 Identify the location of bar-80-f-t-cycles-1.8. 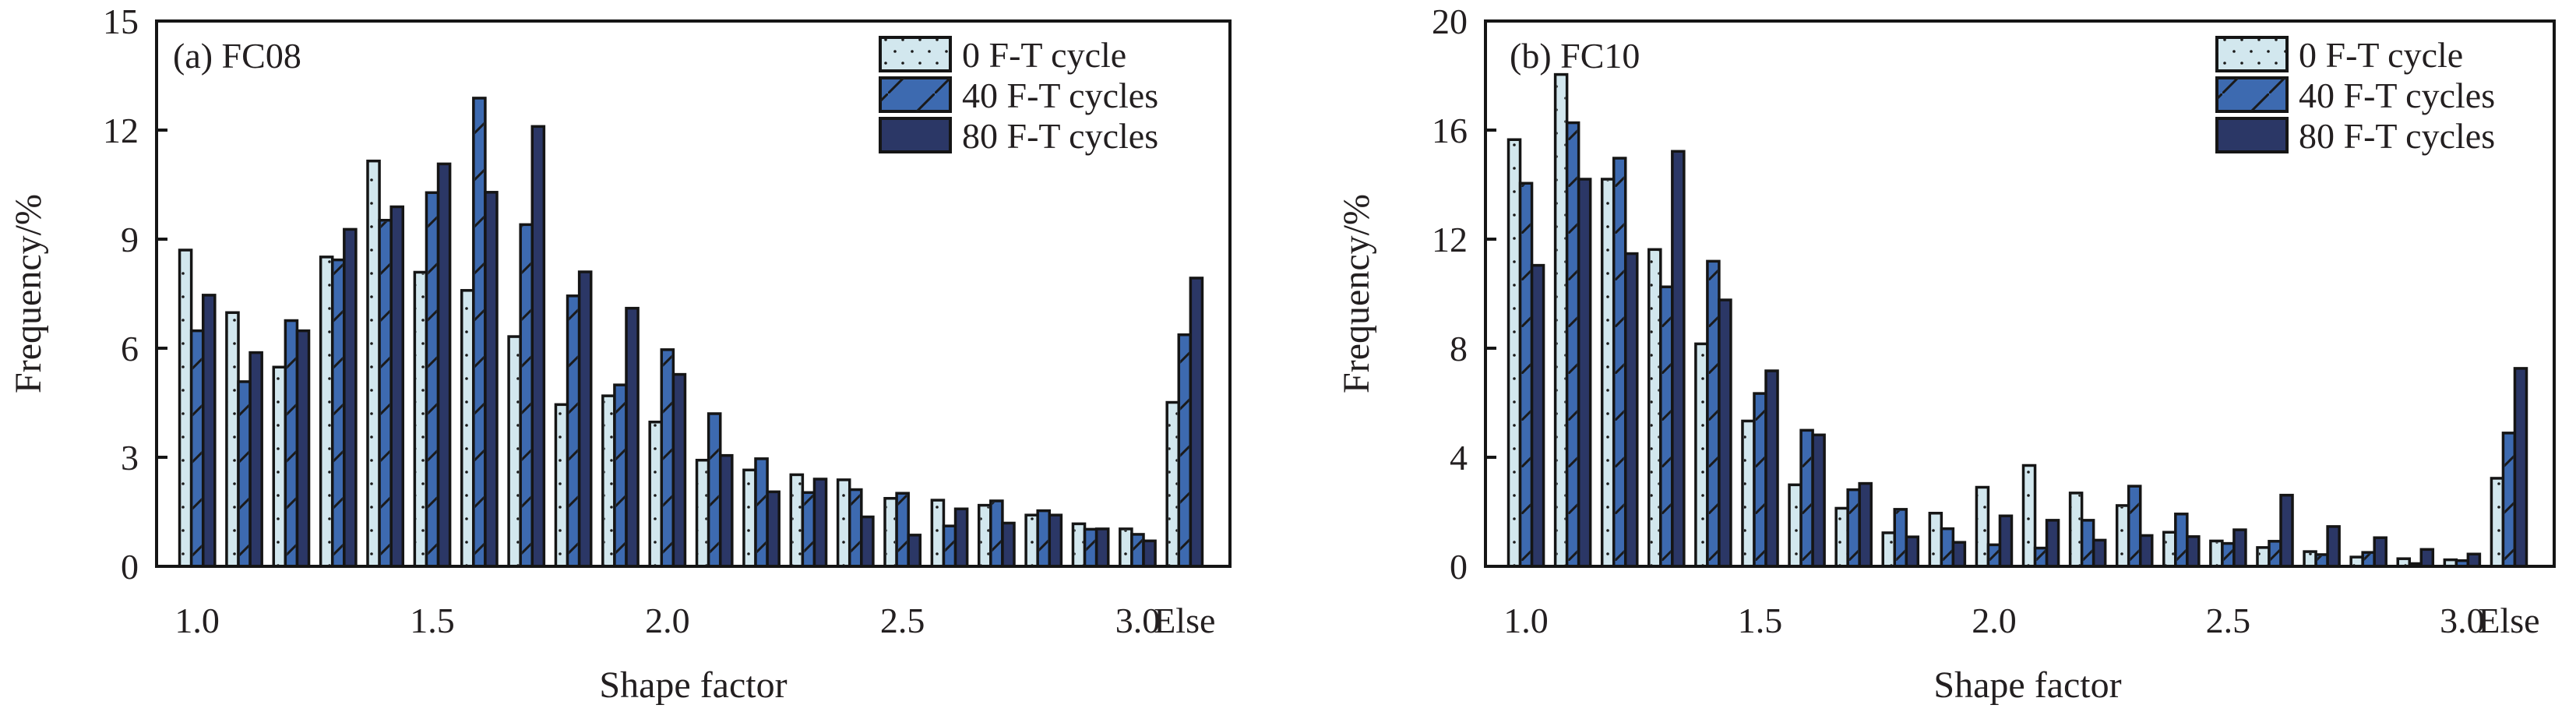
(1912, 551).